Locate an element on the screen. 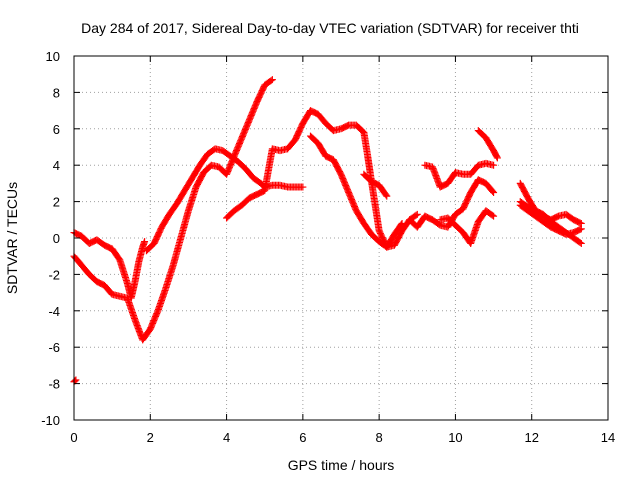 This screenshot has height=480, width=640. x-tick-label: 12 is located at coordinates (531, 437).